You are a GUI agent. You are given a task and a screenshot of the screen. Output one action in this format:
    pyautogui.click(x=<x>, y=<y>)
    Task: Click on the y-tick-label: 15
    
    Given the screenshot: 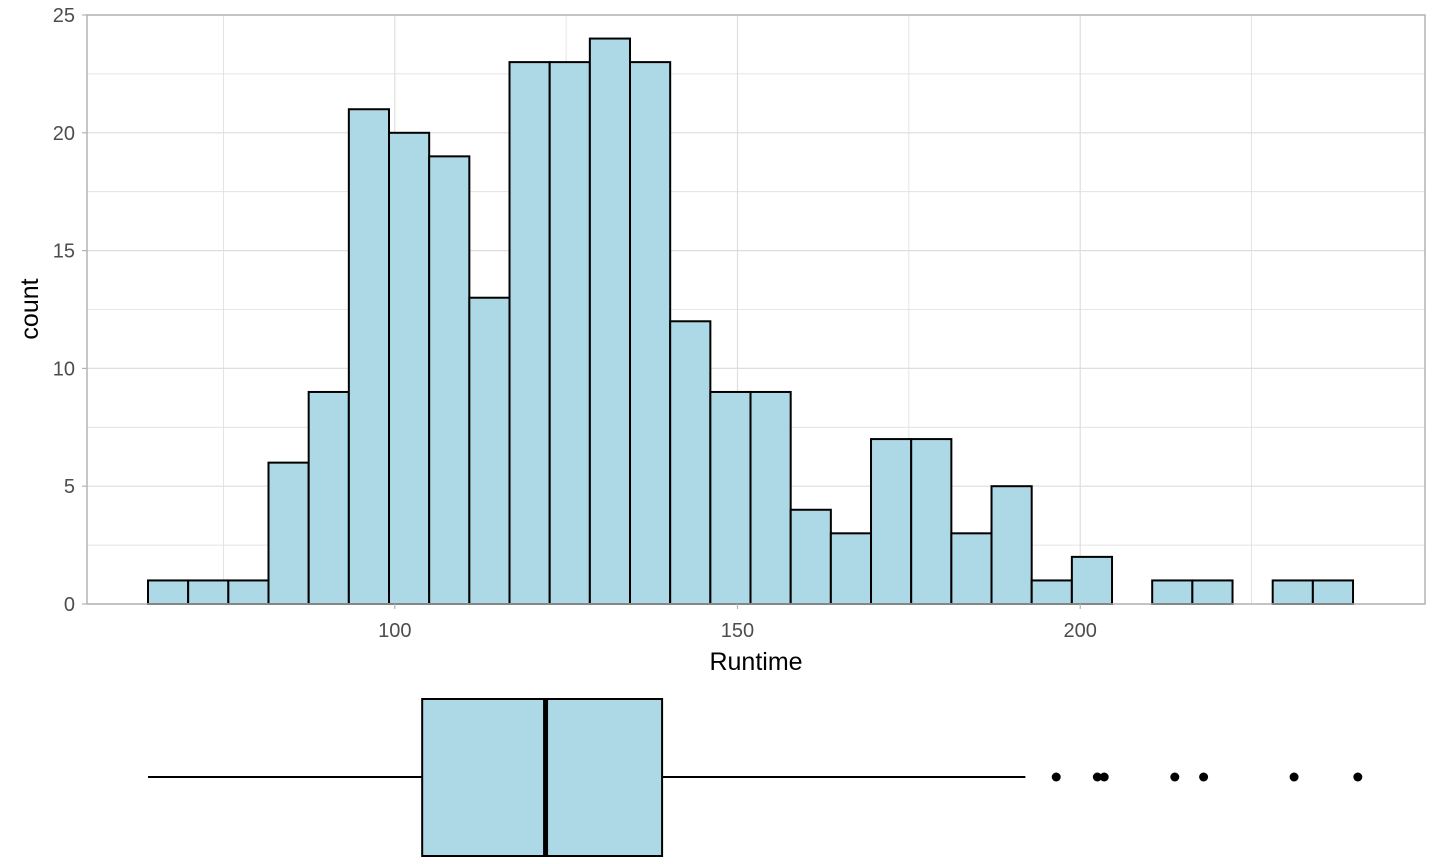 What is the action you would take?
    pyautogui.click(x=64, y=252)
    